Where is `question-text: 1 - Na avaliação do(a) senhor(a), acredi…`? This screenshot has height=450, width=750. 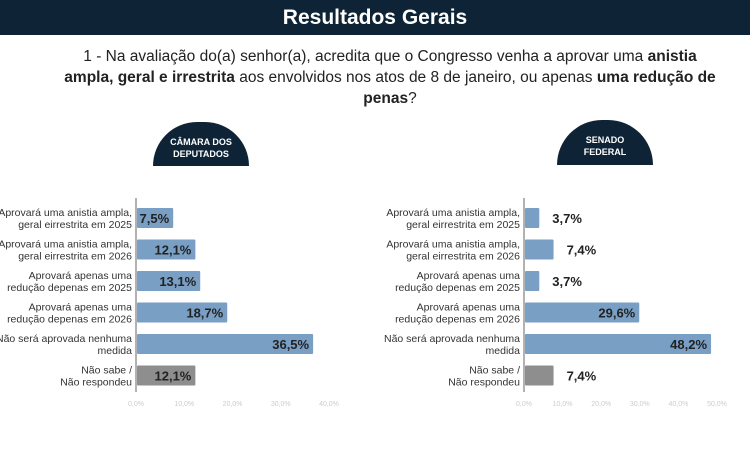 question-text: 1 - Na avaliação do(a) senhor(a), acredi… is located at coordinates (390, 77).